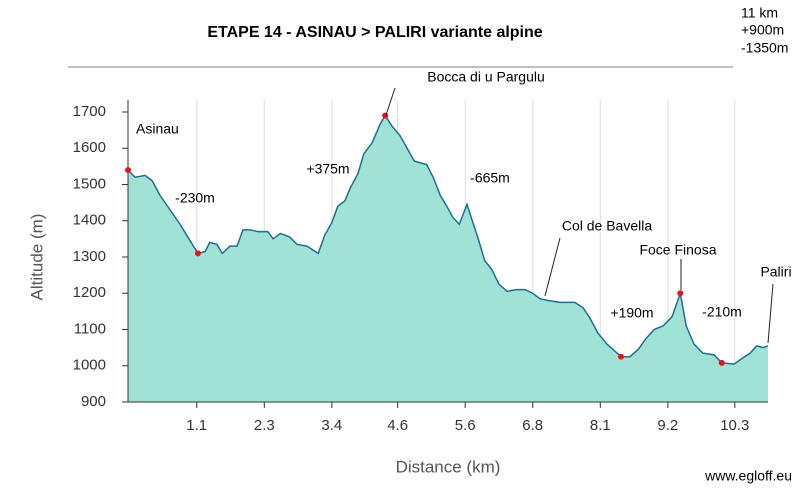 The image size is (803, 496). I want to click on y-axis-title: Altitude (m), so click(36, 257).